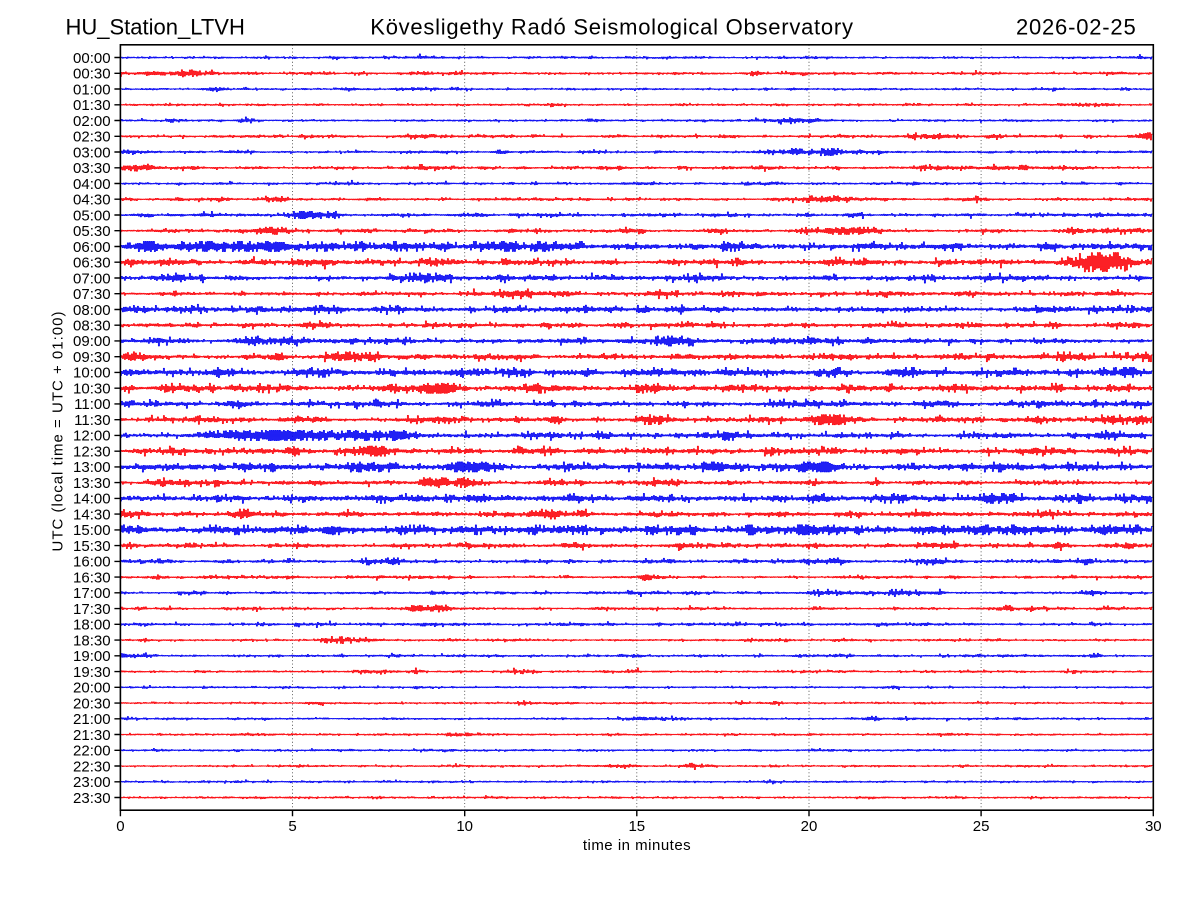  I want to click on svg-text: 01:30, so click(92, 105).